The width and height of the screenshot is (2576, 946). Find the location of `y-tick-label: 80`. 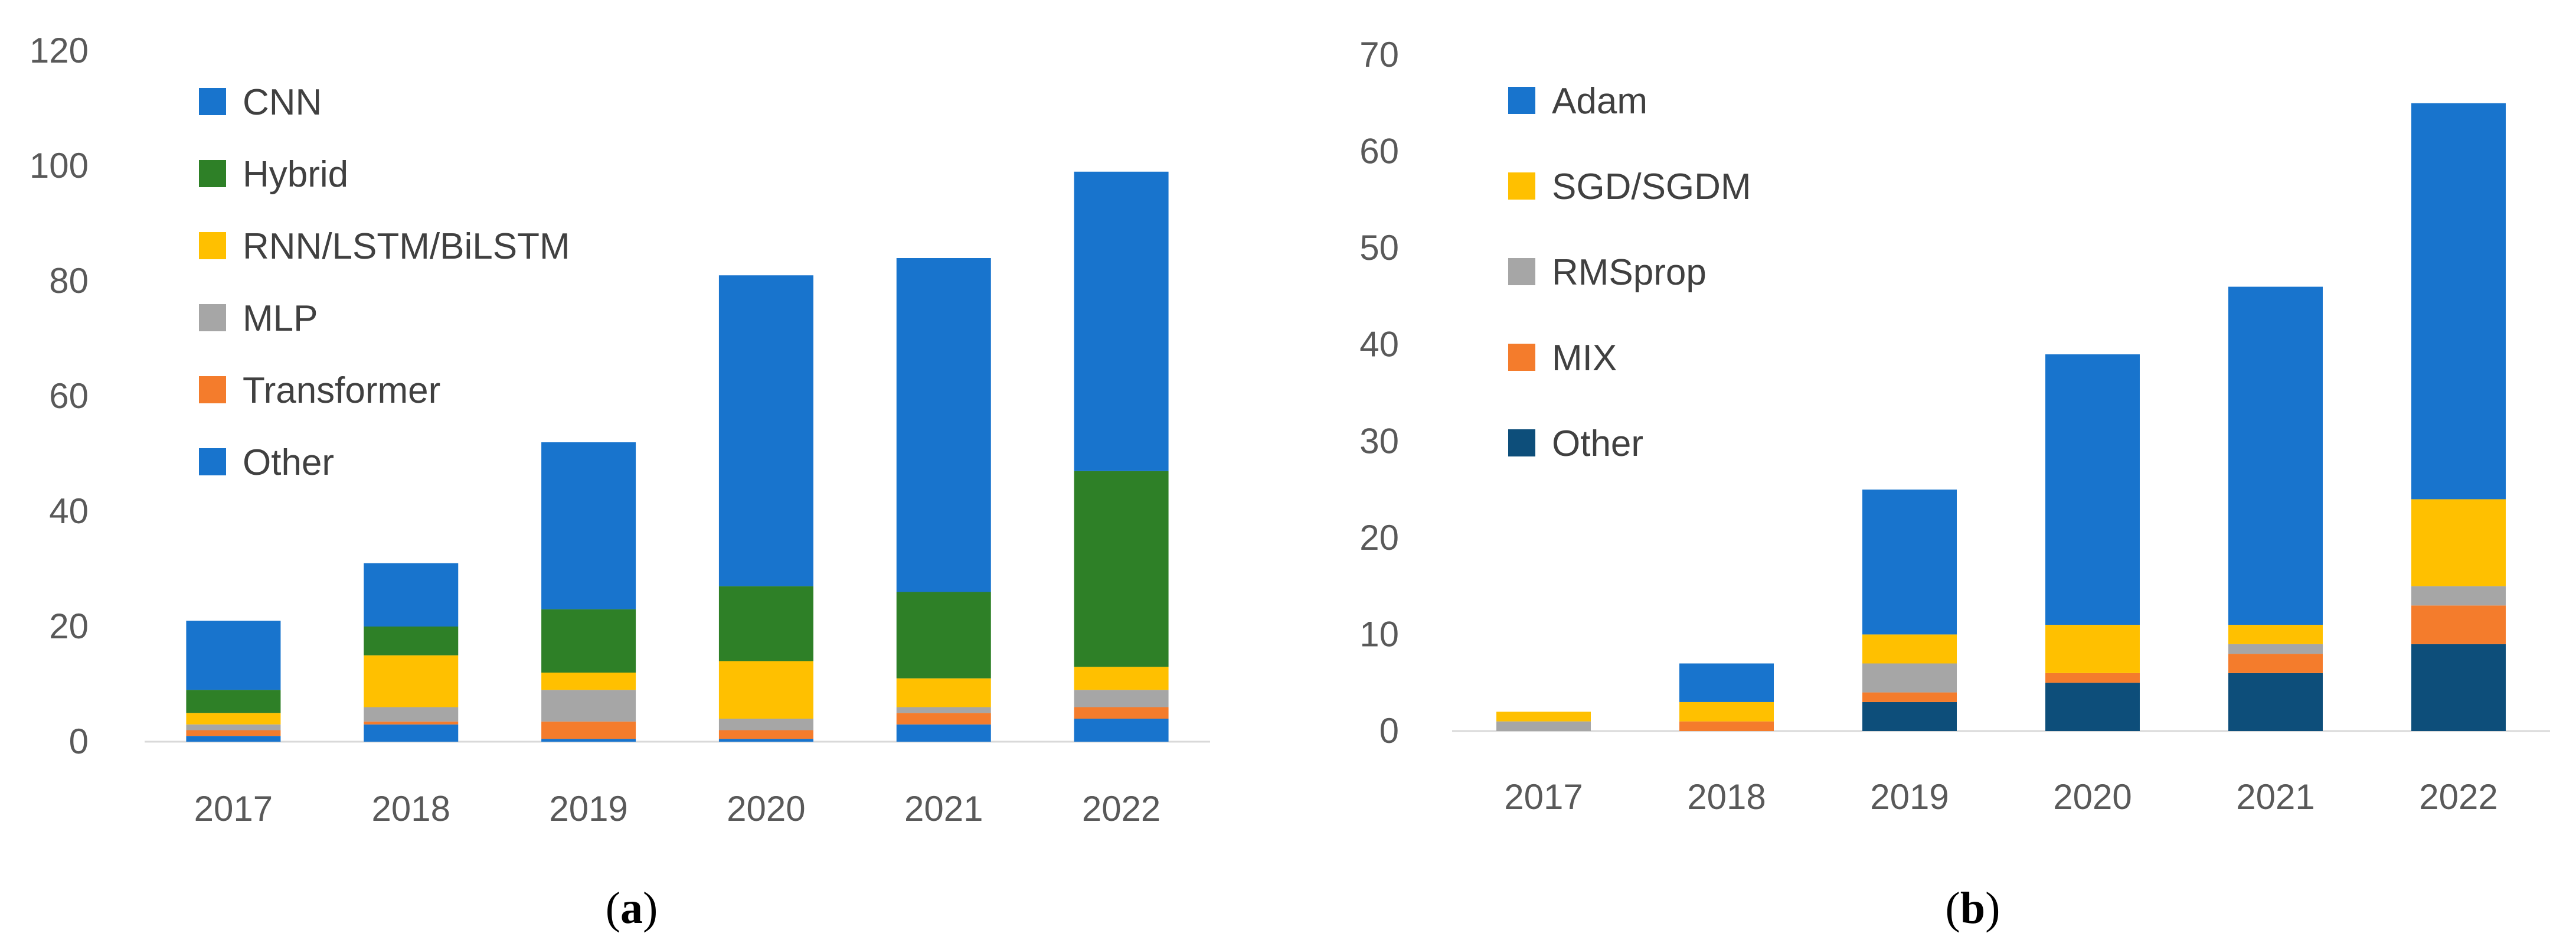

y-tick-label: 80 is located at coordinates (69, 281).